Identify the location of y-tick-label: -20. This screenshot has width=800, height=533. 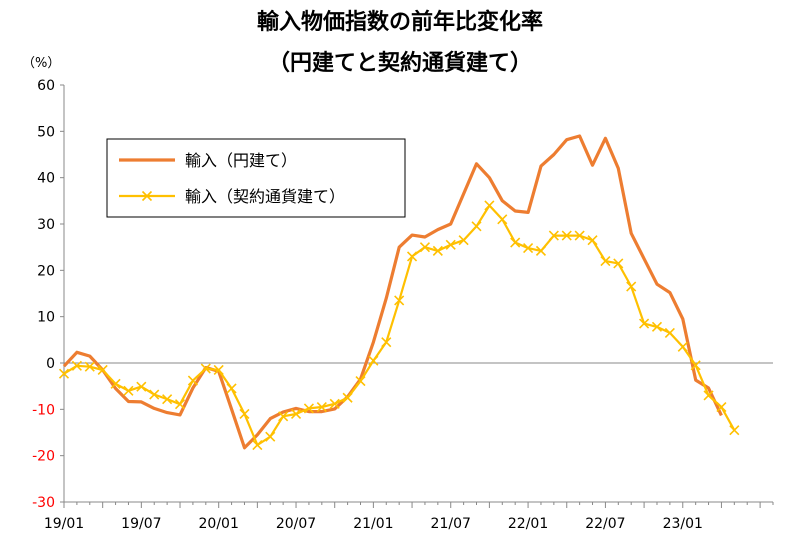
(43, 457).